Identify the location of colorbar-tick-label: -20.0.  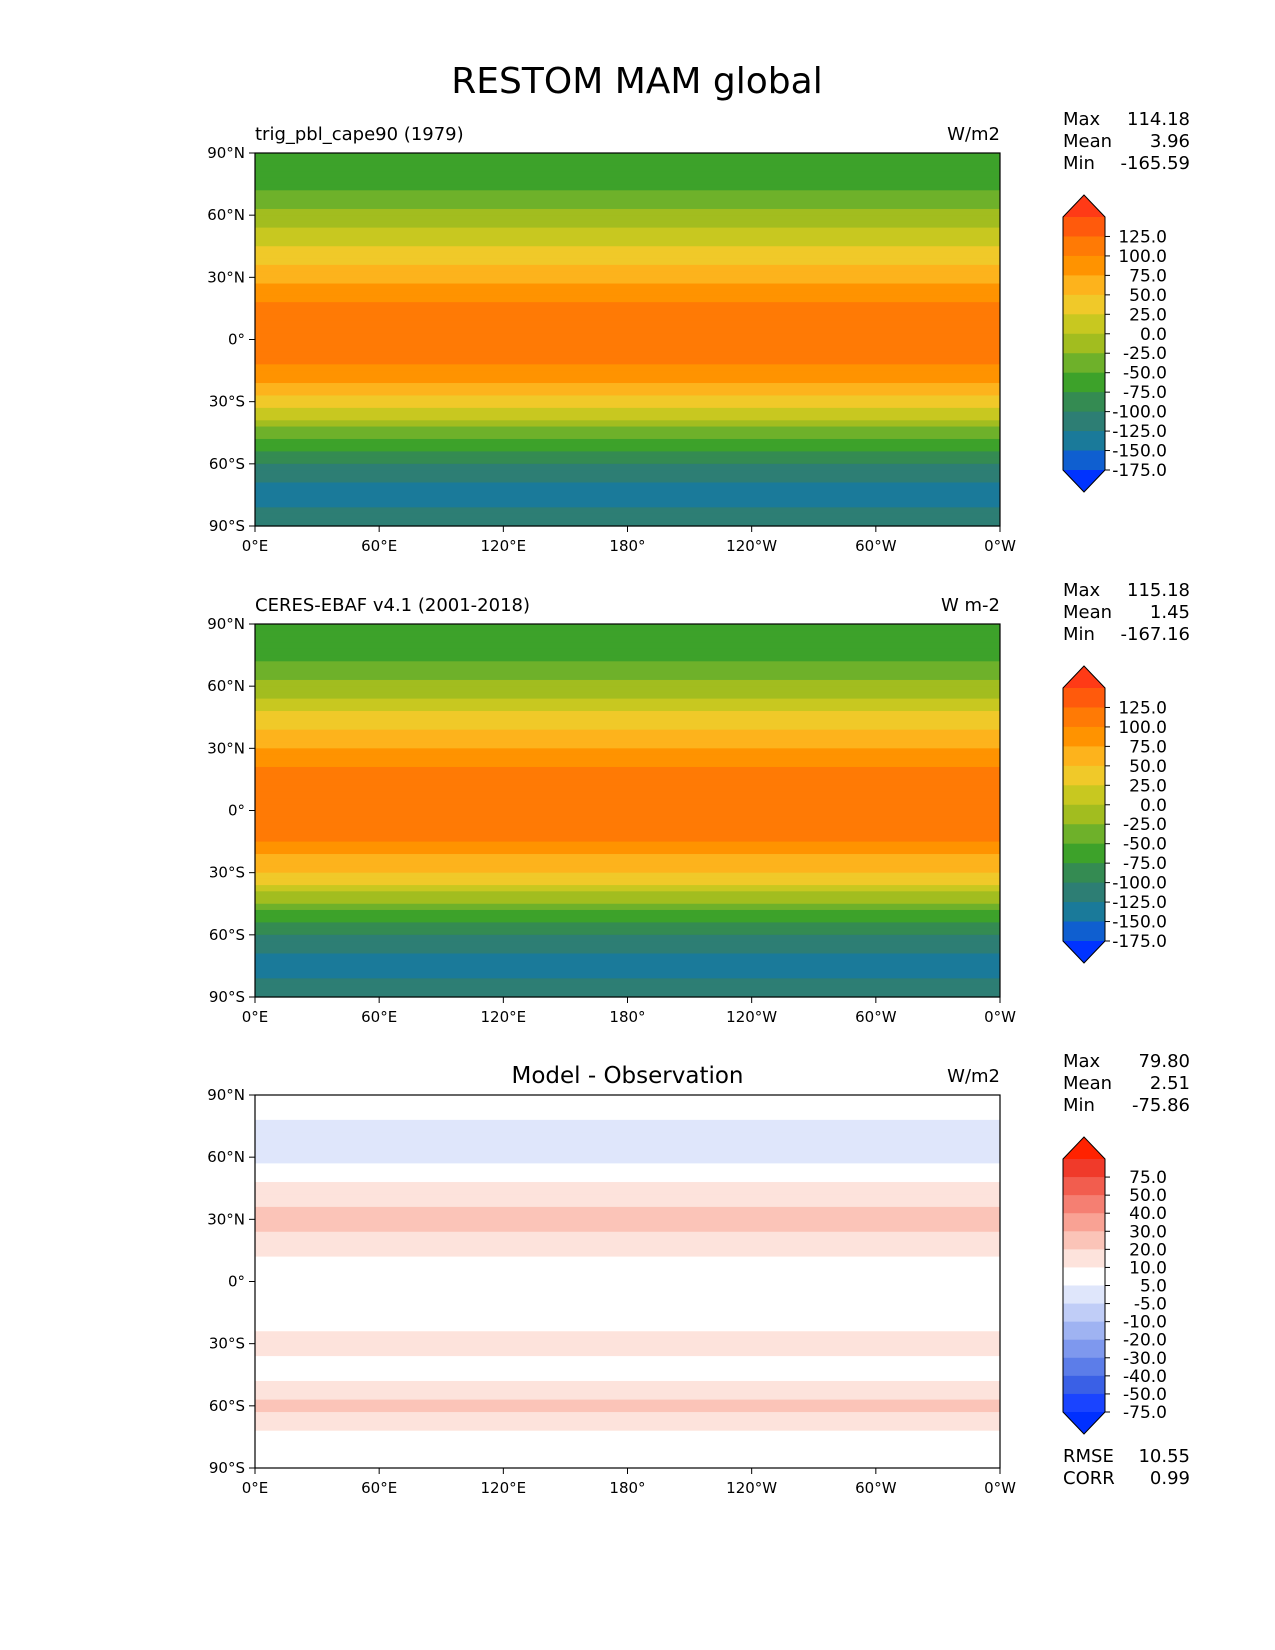
(1145, 1341).